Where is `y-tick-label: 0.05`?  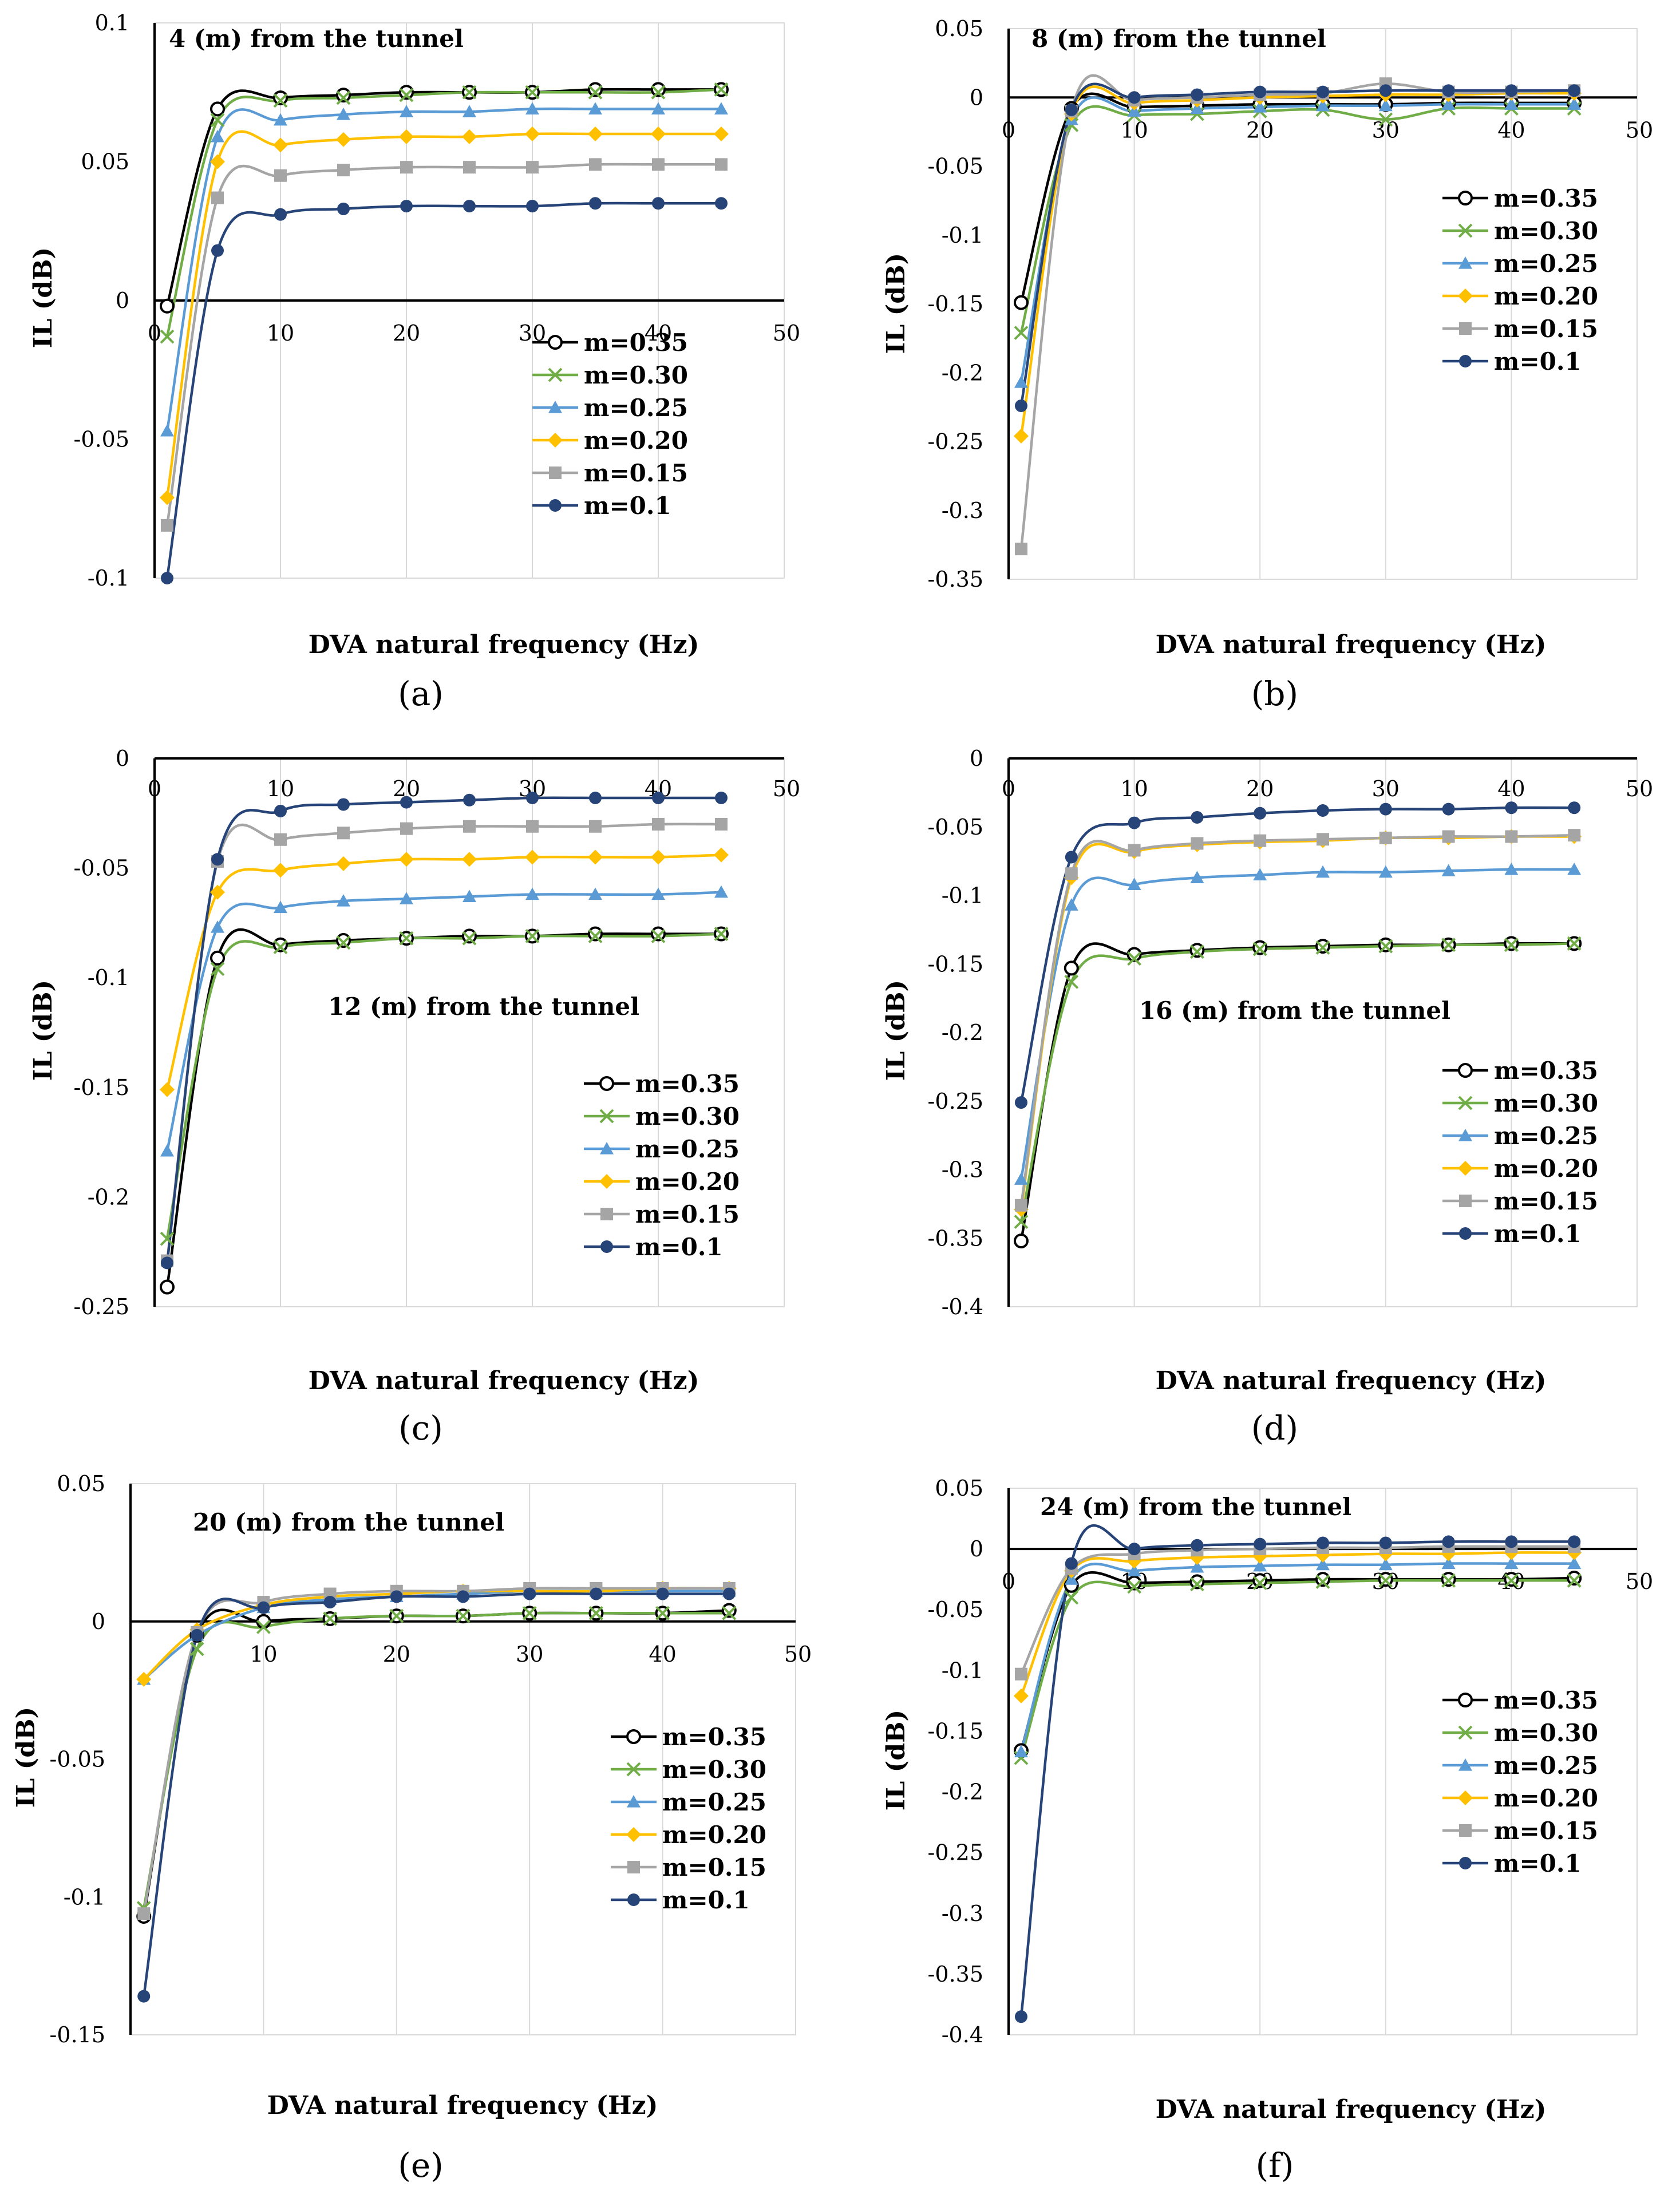 y-tick-label: 0.05 is located at coordinates (959, 1488).